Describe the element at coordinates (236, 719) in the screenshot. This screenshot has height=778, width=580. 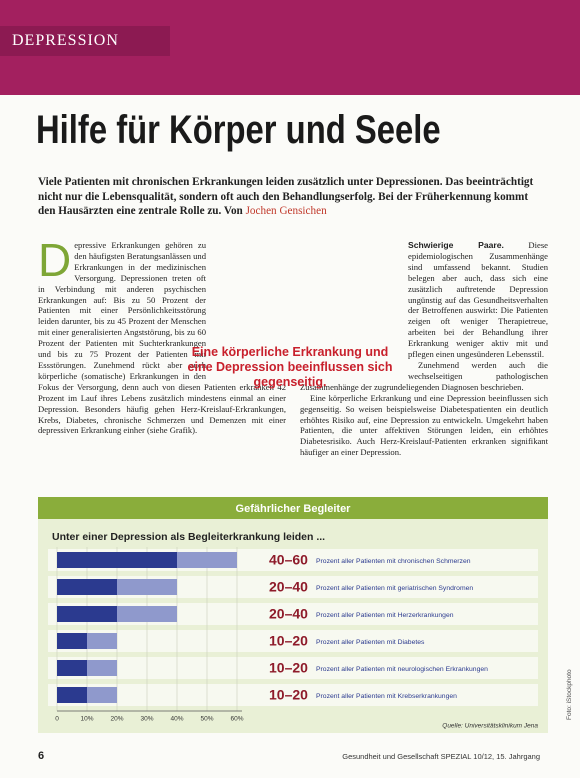
I see `x-tick-label: 60%` at that location.